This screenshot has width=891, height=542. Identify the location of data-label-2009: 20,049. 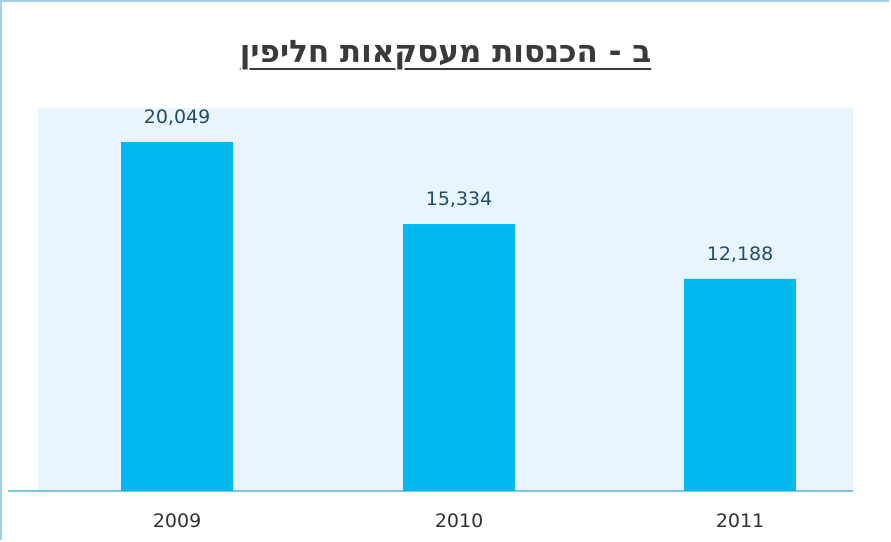
(177, 117).